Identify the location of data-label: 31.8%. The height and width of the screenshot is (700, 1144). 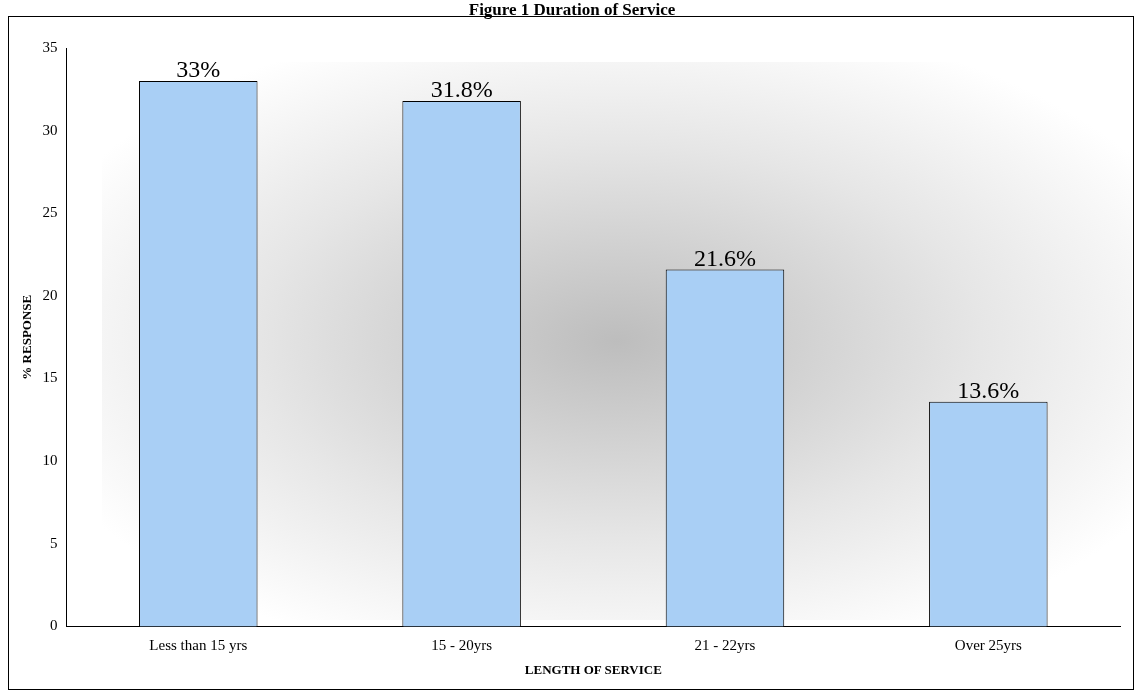
(461, 89).